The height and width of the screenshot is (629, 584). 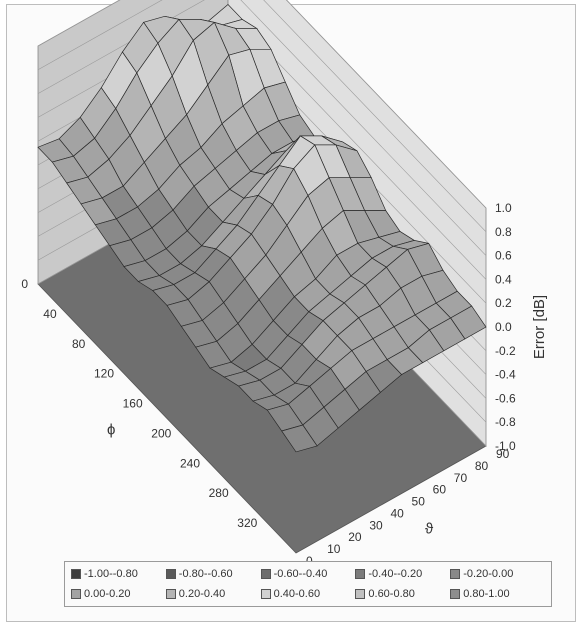 What do you see at coordinates (505, 446) in the screenshot?
I see `z-tick-label: -1.0` at bounding box center [505, 446].